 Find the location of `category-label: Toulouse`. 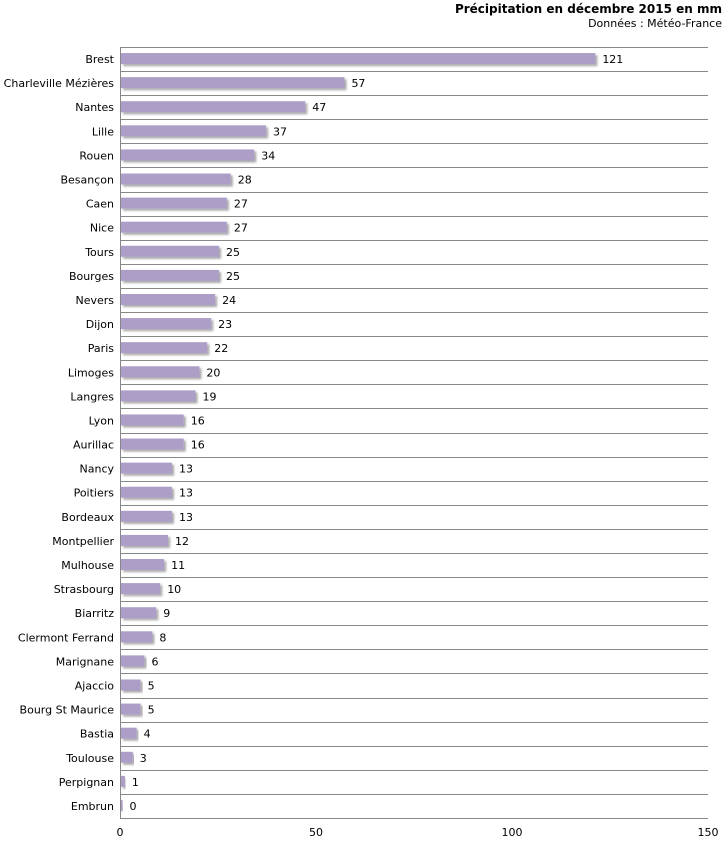

category-label: Toulouse is located at coordinates (89, 758).